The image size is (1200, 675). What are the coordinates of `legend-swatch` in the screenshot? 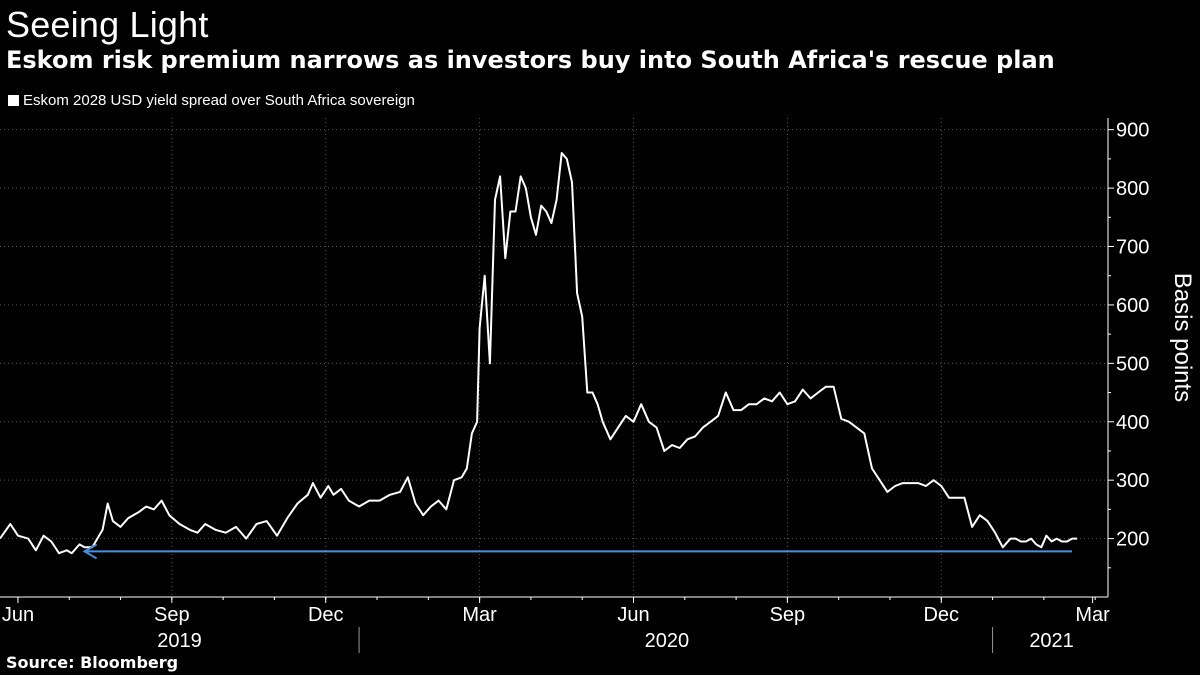 It's located at (13, 100).